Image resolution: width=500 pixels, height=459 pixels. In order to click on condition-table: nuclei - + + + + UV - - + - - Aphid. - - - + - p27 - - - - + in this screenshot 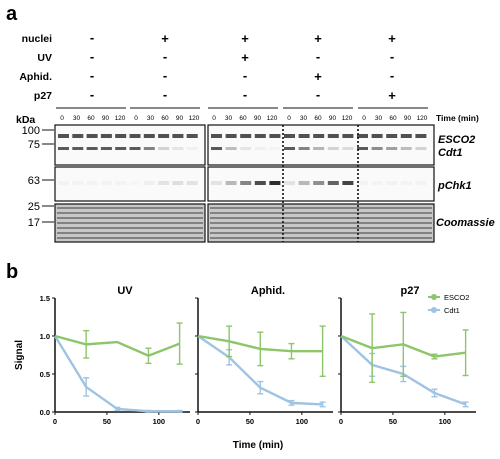, I will do `click(207, 66)`.